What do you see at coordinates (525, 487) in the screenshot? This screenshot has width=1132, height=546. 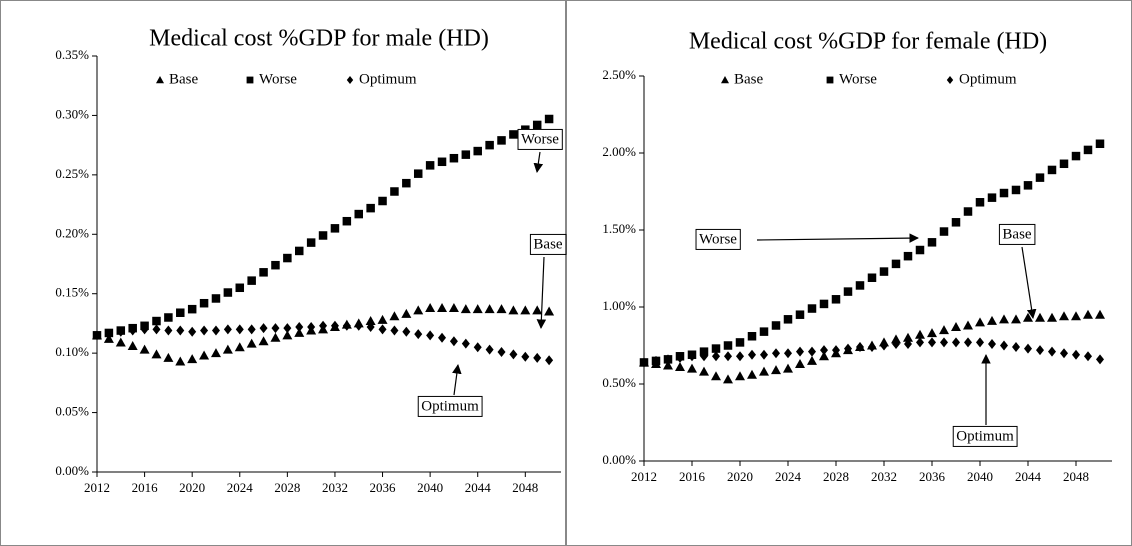 I see `x-tick-label: 2048` at bounding box center [525, 487].